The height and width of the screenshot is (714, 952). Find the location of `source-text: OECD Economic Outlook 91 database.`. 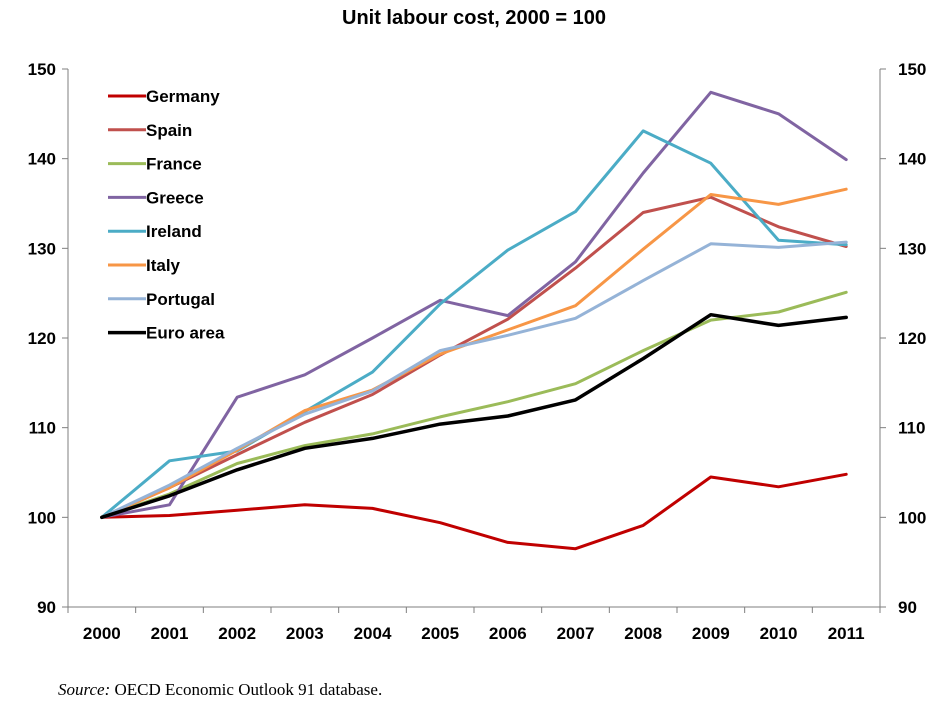

source-text: OECD Economic Outlook 91 database. is located at coordinates (246, 689).